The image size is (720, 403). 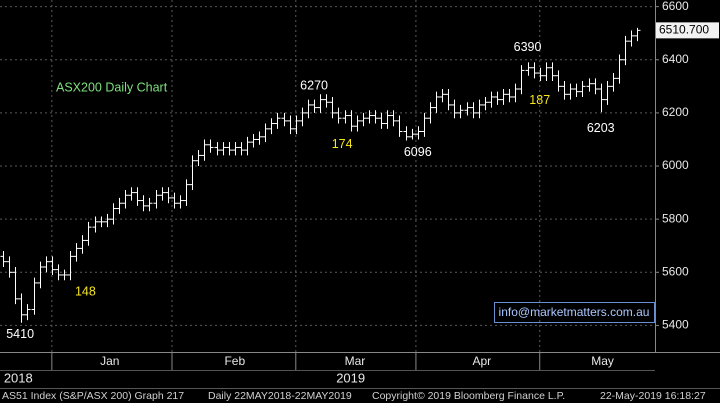 I want to click on y-tick-label: 6200, so click(x=675, y=112).